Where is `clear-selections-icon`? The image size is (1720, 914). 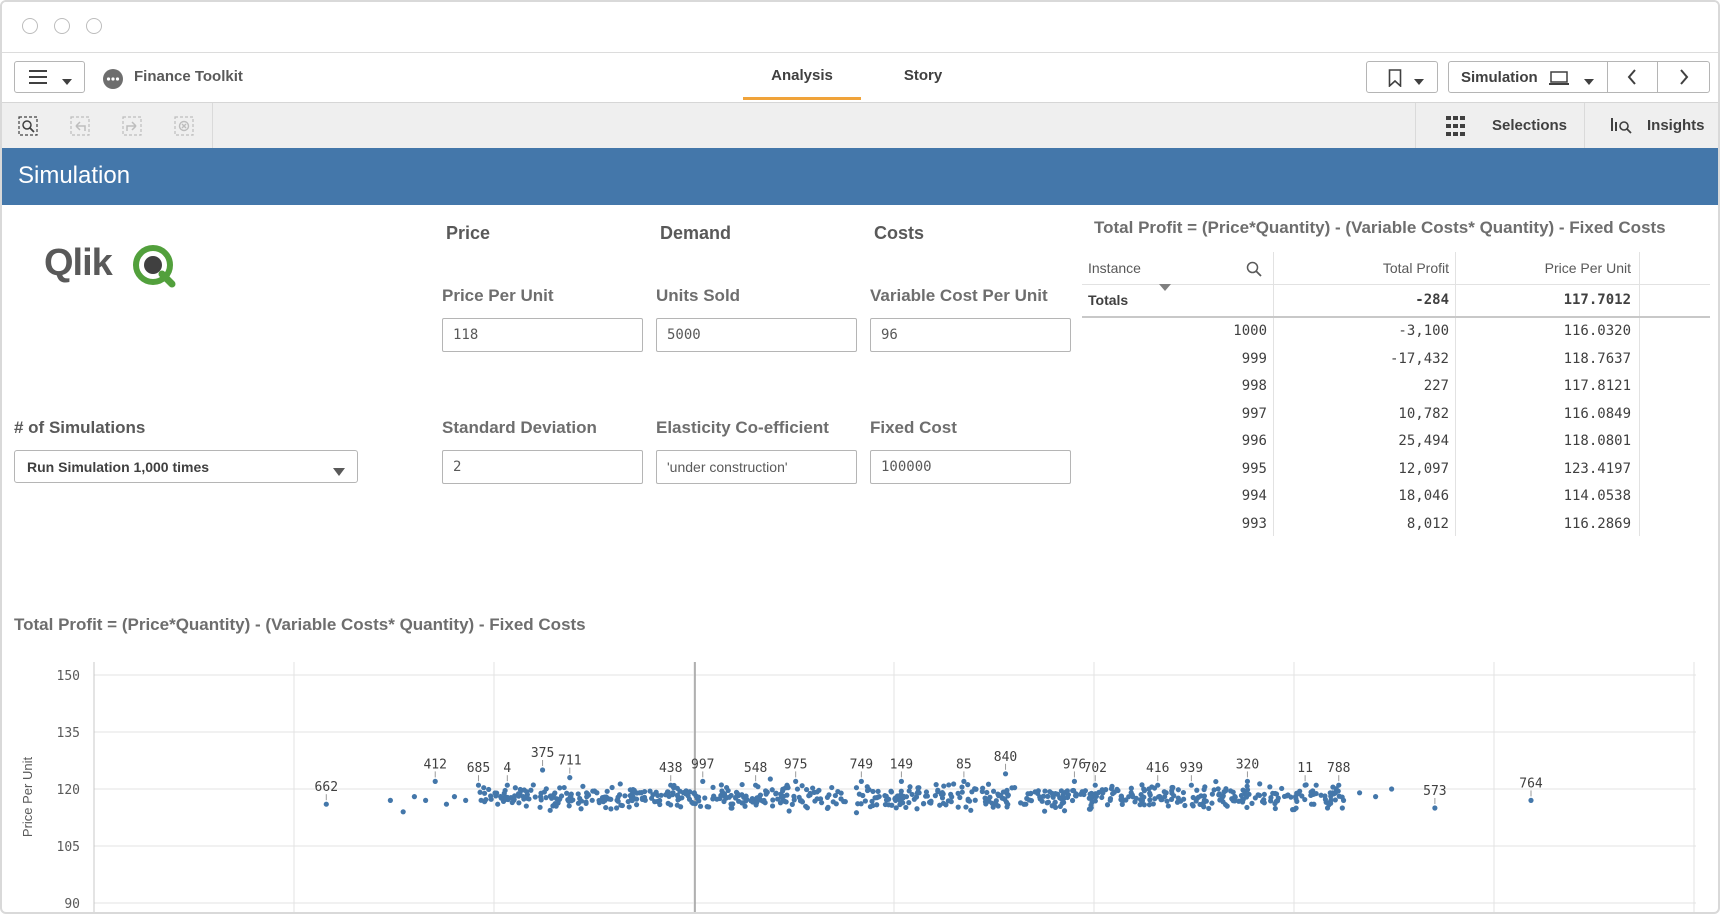
clear-selections-icon is located at coordinates (184, 126).